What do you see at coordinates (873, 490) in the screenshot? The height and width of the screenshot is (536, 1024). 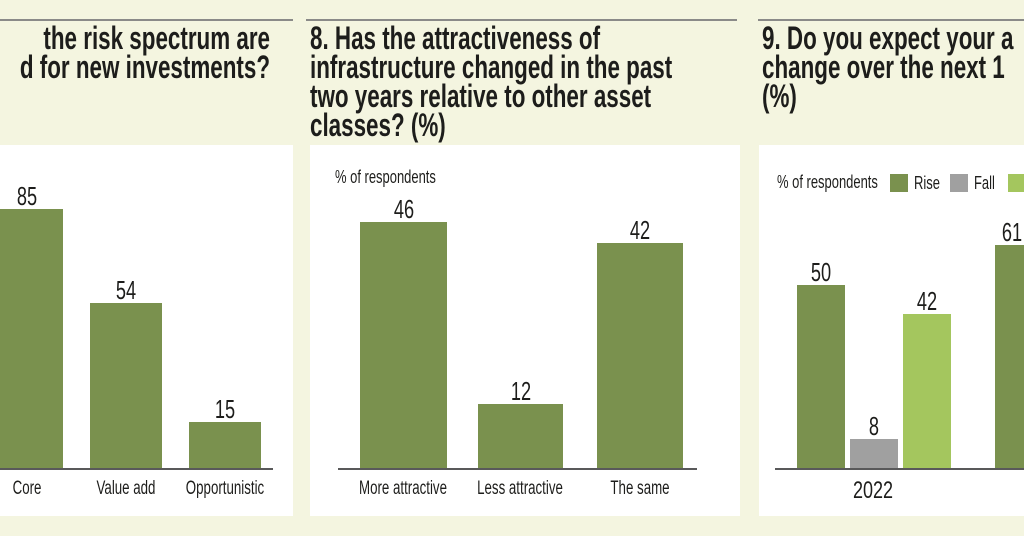 I see `category-label: 2022` at bounding box center [873, 490].